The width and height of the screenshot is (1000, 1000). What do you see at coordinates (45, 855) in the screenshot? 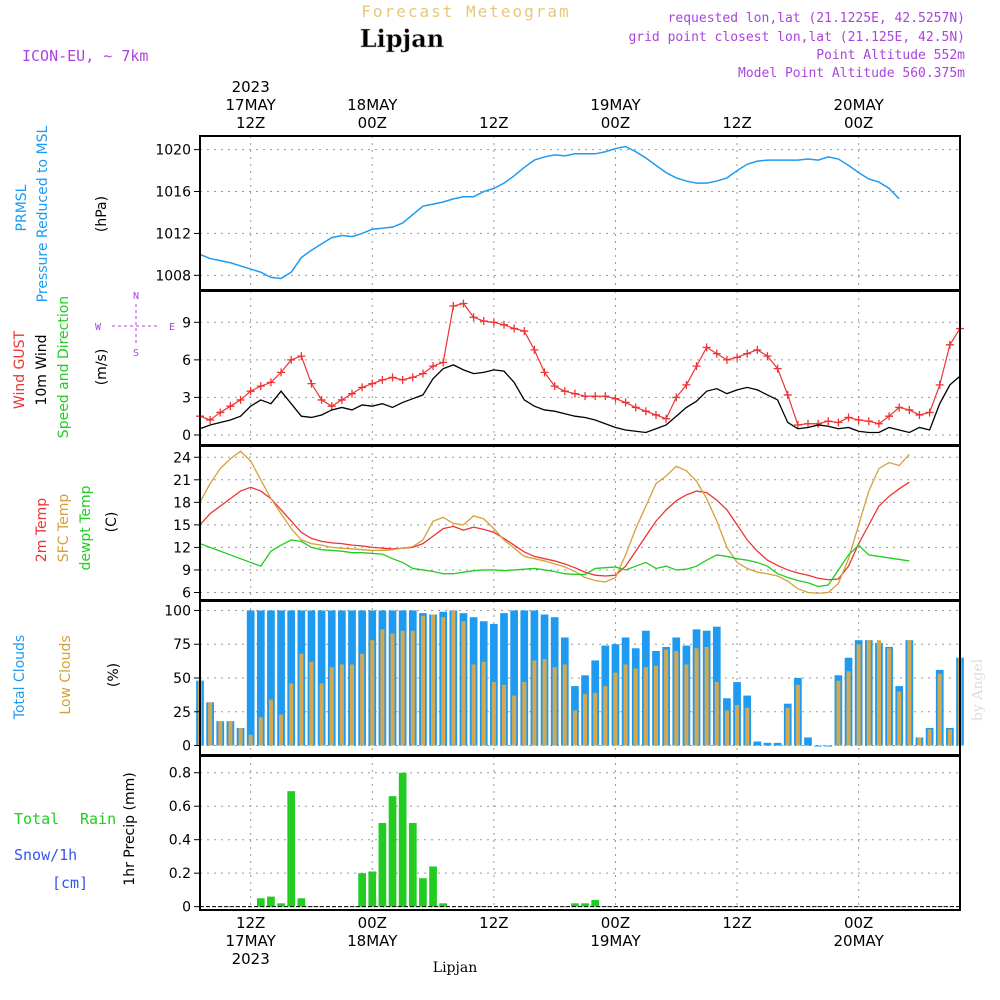
I see `precip-label-snow: Snow/1h` at bounding box center [45, 855].